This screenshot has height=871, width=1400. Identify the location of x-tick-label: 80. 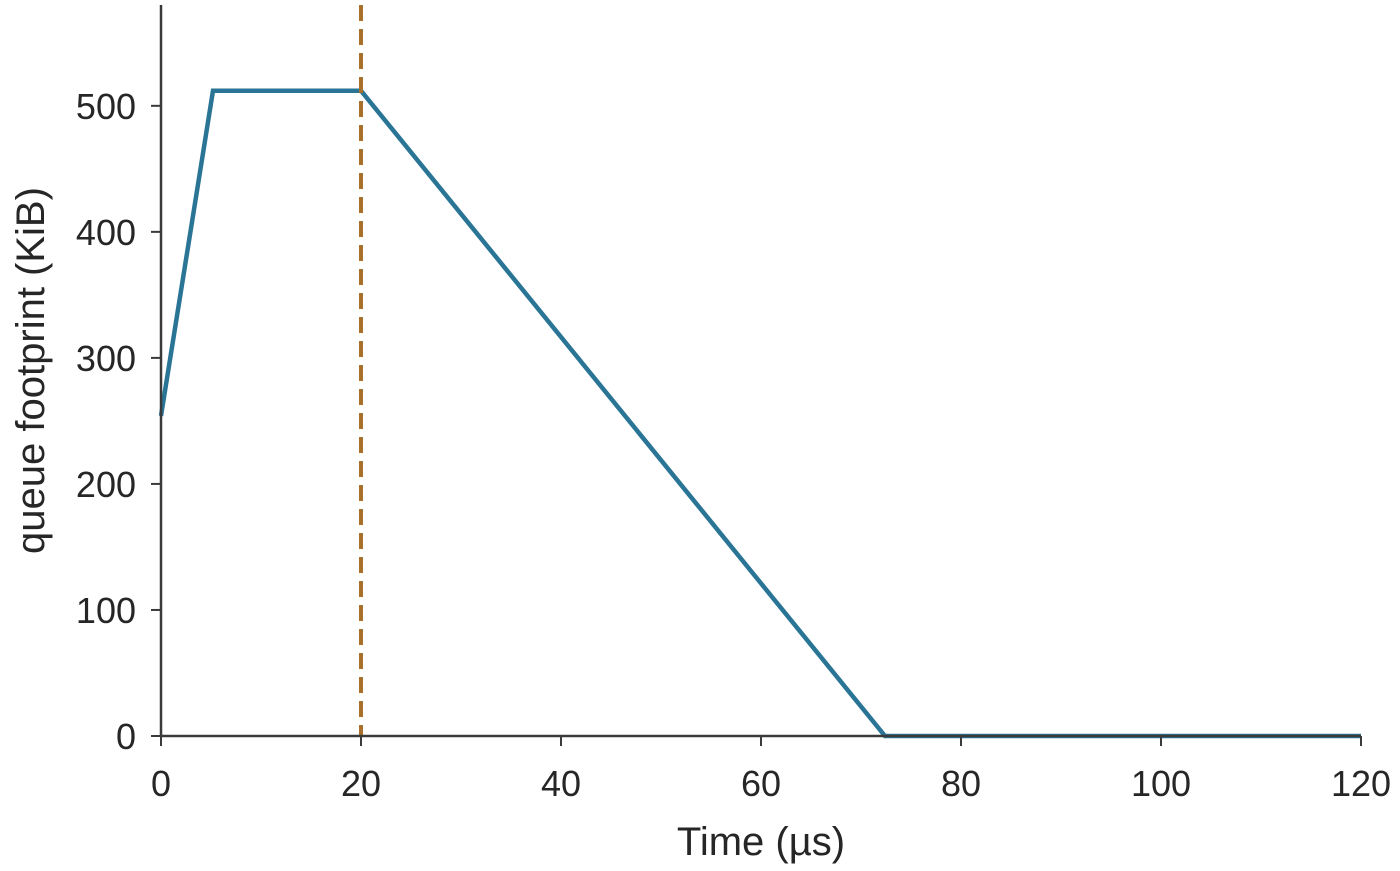
(961, 783).